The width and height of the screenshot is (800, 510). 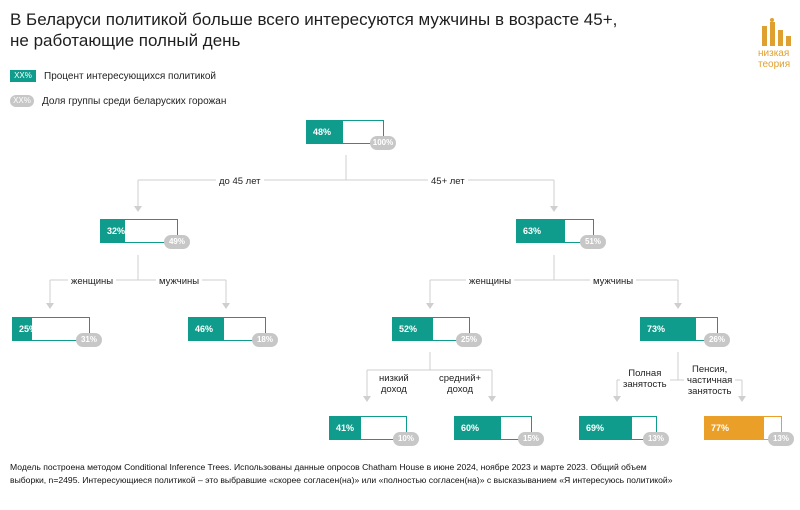 I want to click on edge-label-mid-income-line-2: доход, so click(x=460, y=389).